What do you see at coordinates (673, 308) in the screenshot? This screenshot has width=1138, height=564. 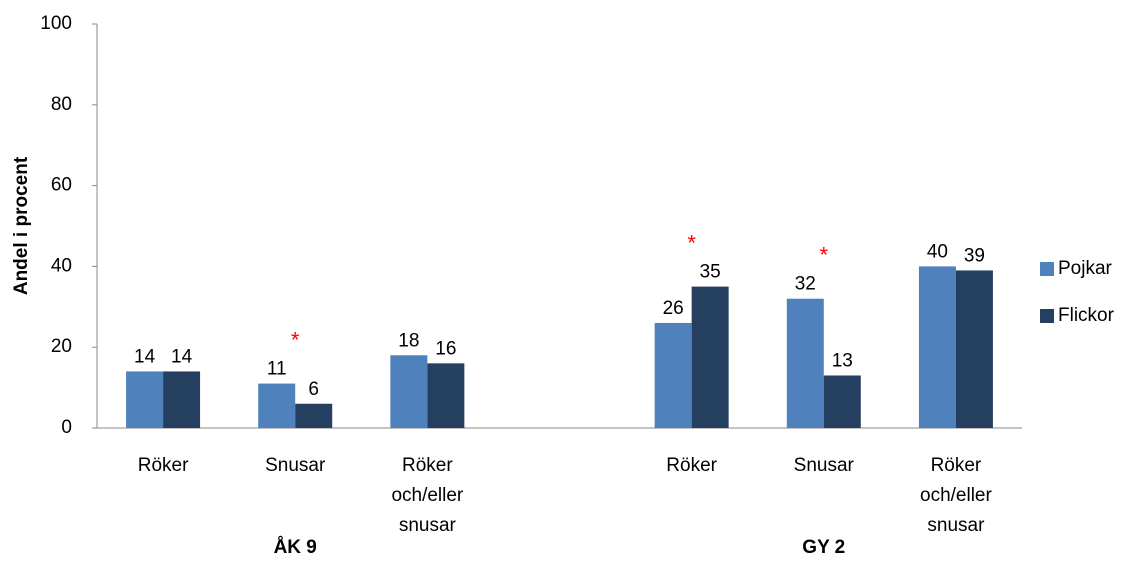 I see `value-label: 26` at bounding box center [673, 308].